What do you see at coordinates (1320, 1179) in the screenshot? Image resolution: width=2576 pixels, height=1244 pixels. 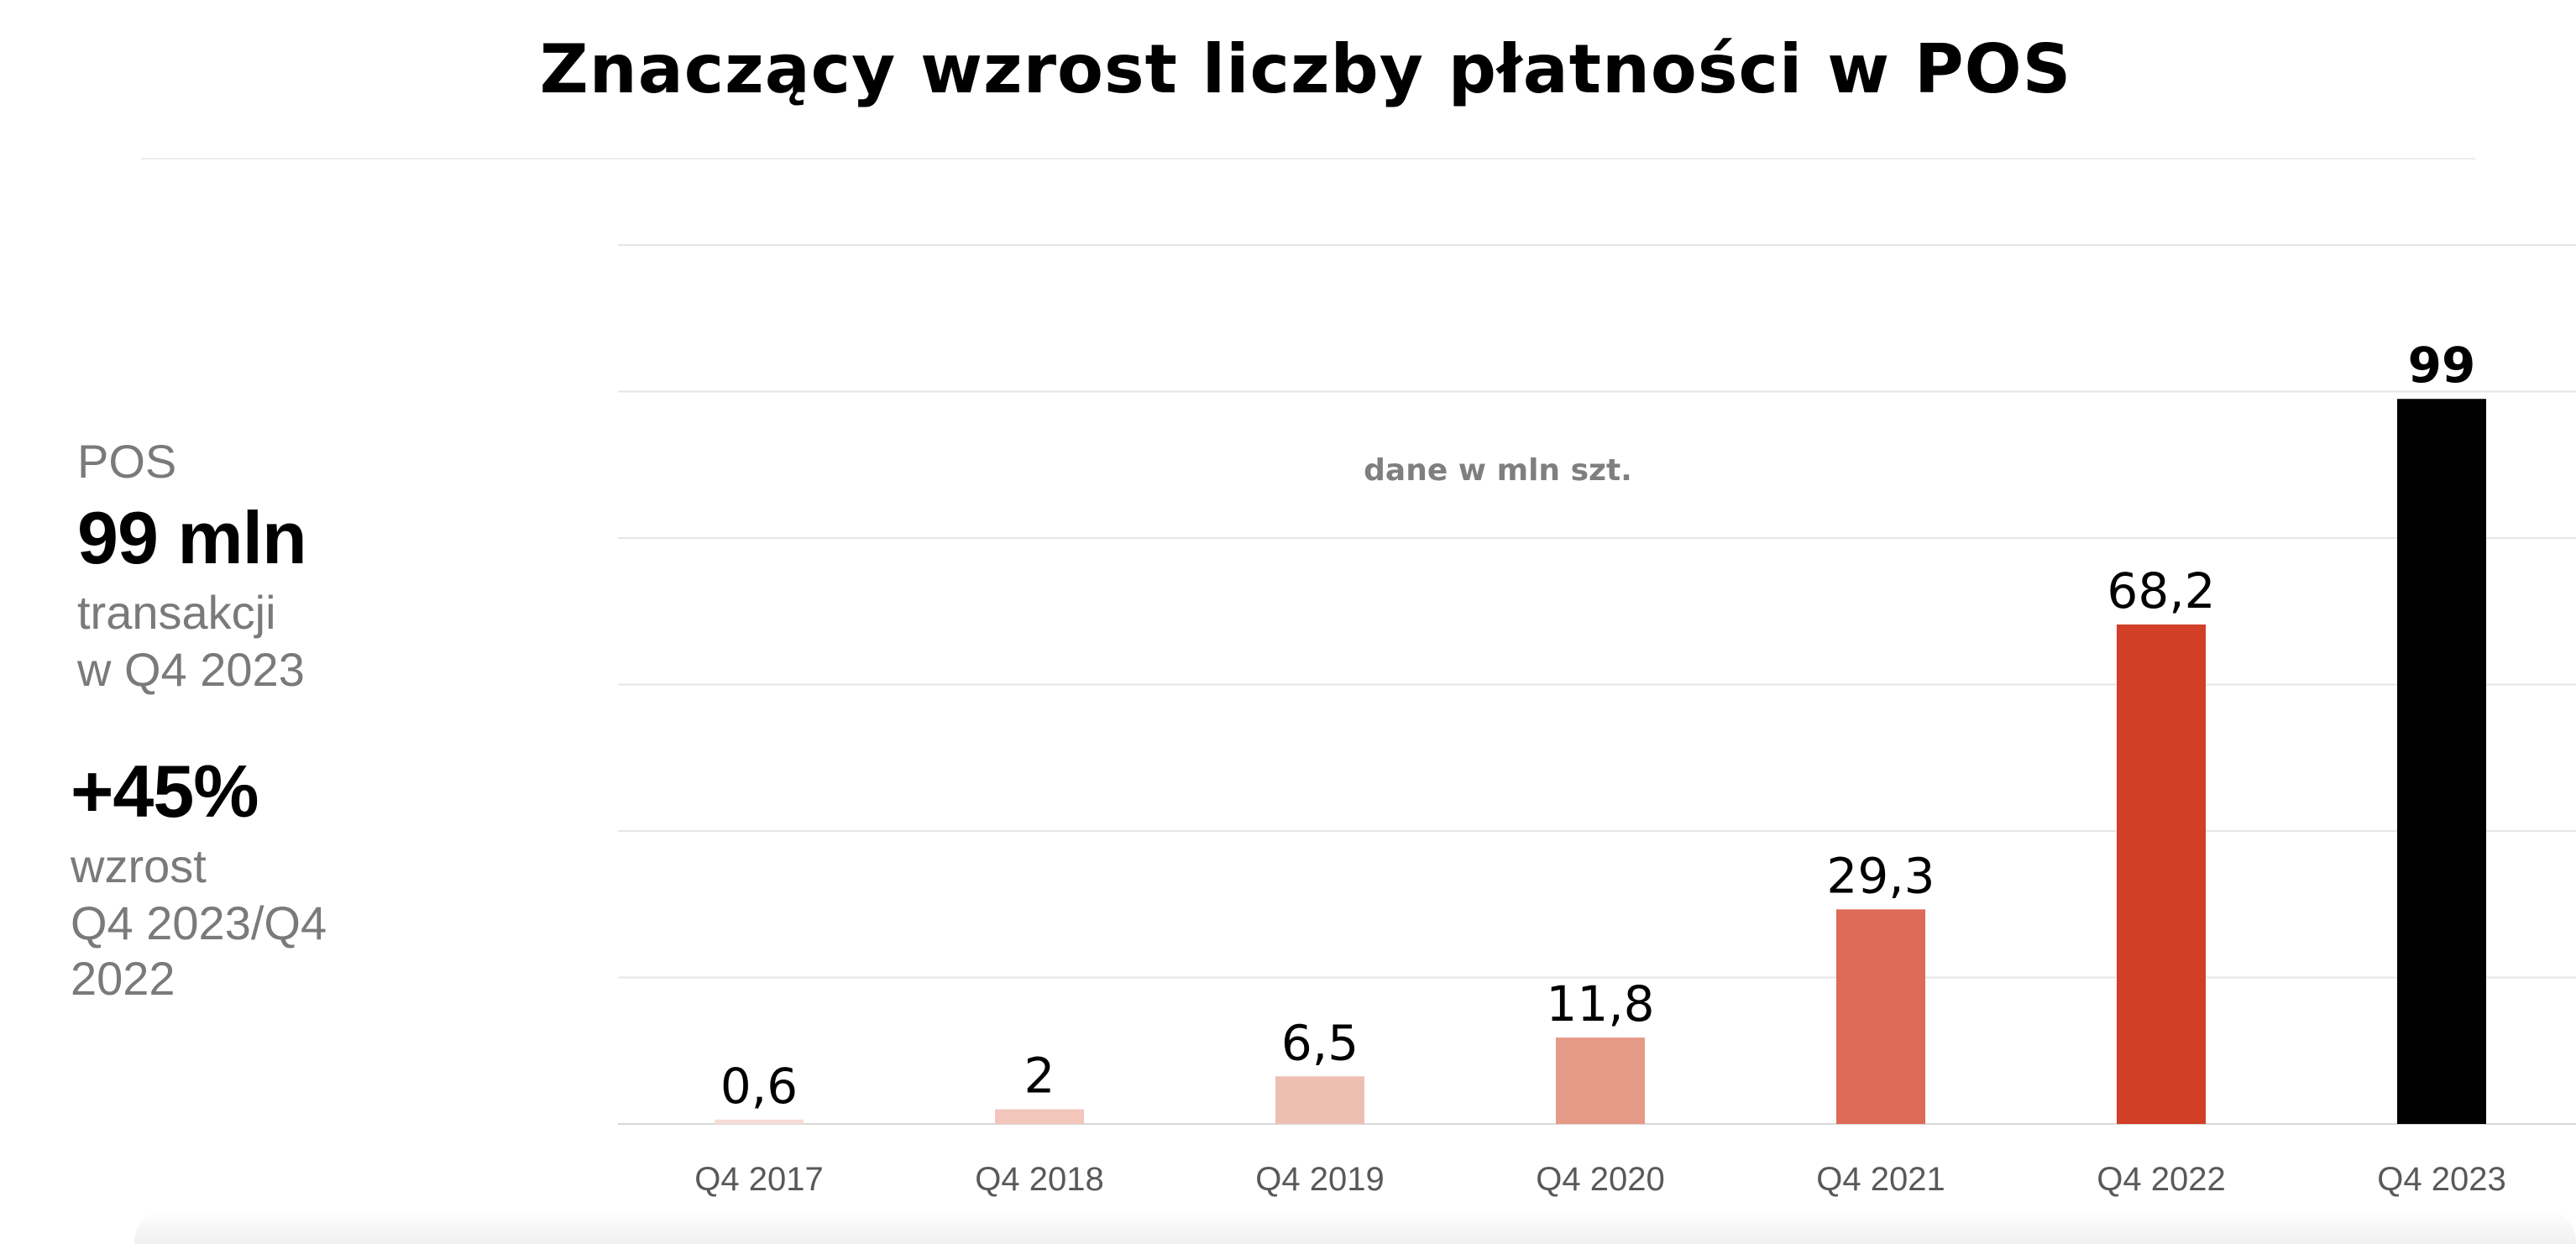 I see `x-tick-label: Q4 2019` at bounding box center [1320, 1179].